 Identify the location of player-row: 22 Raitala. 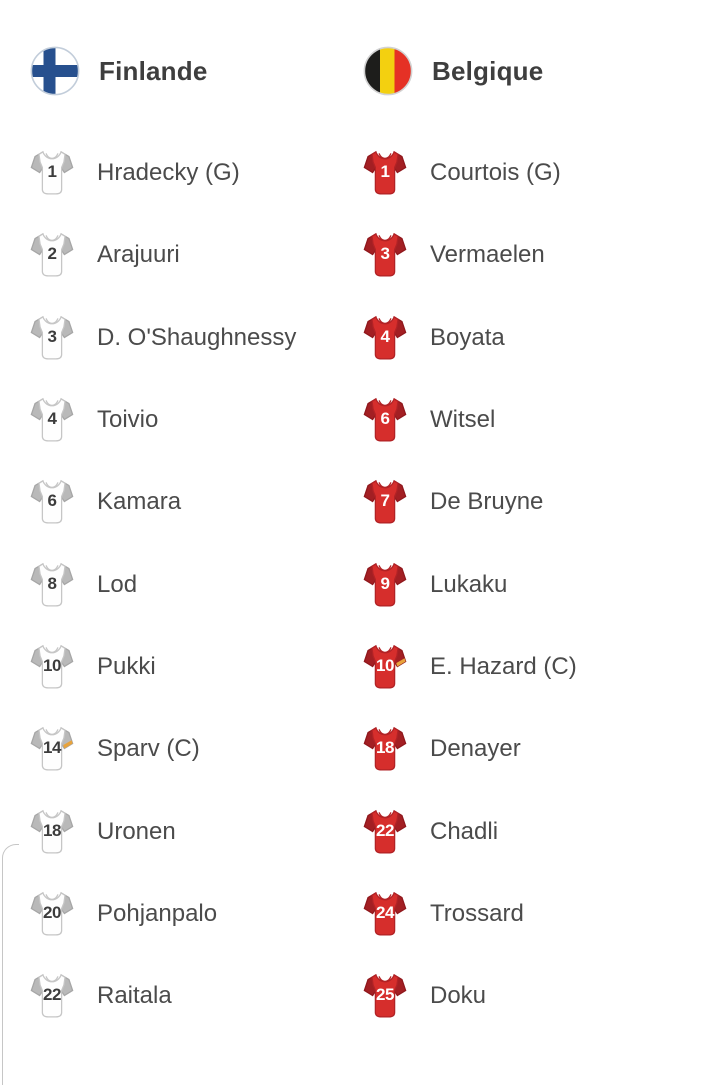
(195, 996).